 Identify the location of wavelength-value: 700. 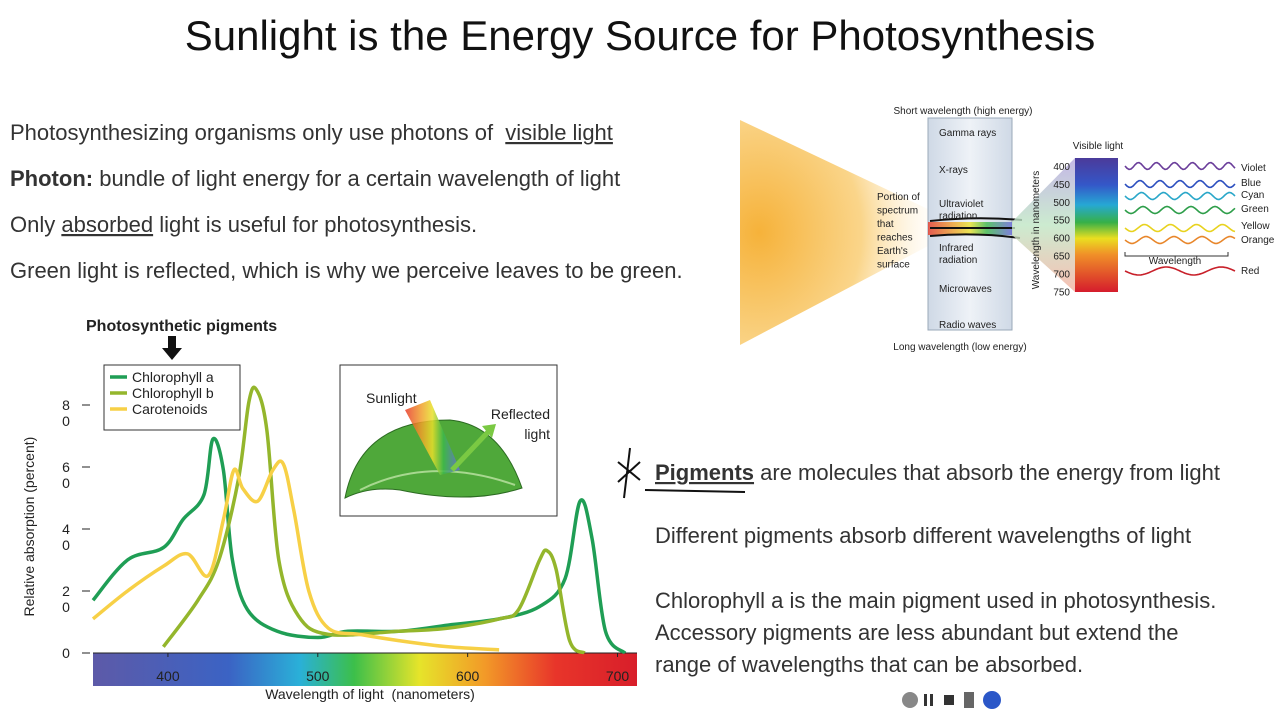
(1061, 274).